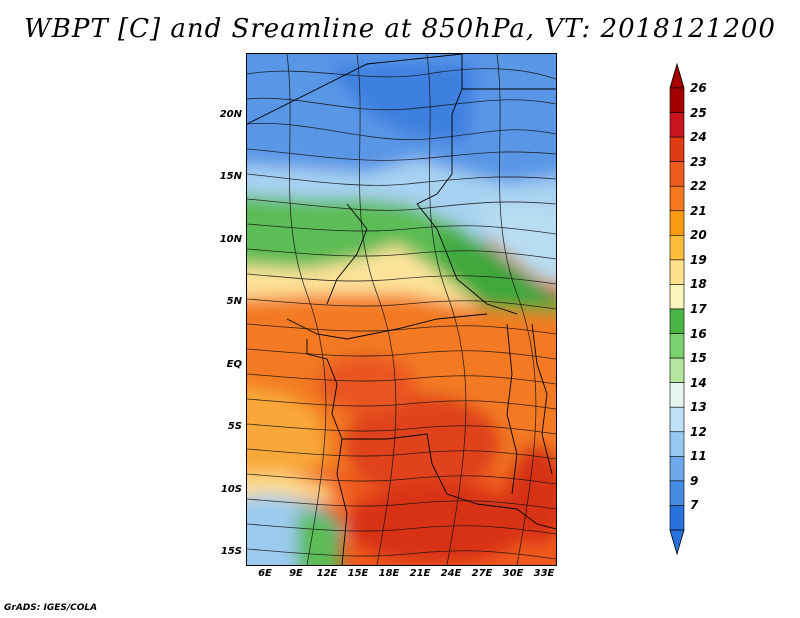 This screenshot has width=800, height=618. Describe the element at coordinates (230, 239) in the screenshot. I see `lat-label-10n: 10N` at that location.